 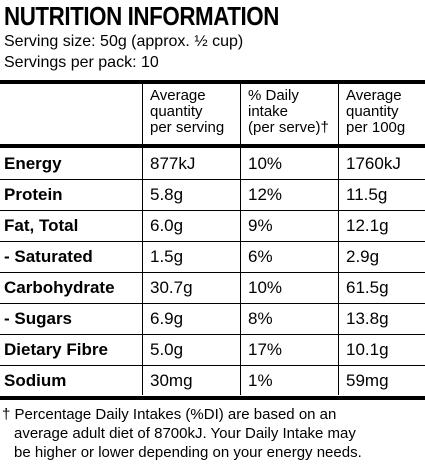 What do you see at coordinates (124, 41) in the screenshot?
I see `serving-size: Serving size: 50g (approx. ½ cup)` at bounding box center [124, 41].